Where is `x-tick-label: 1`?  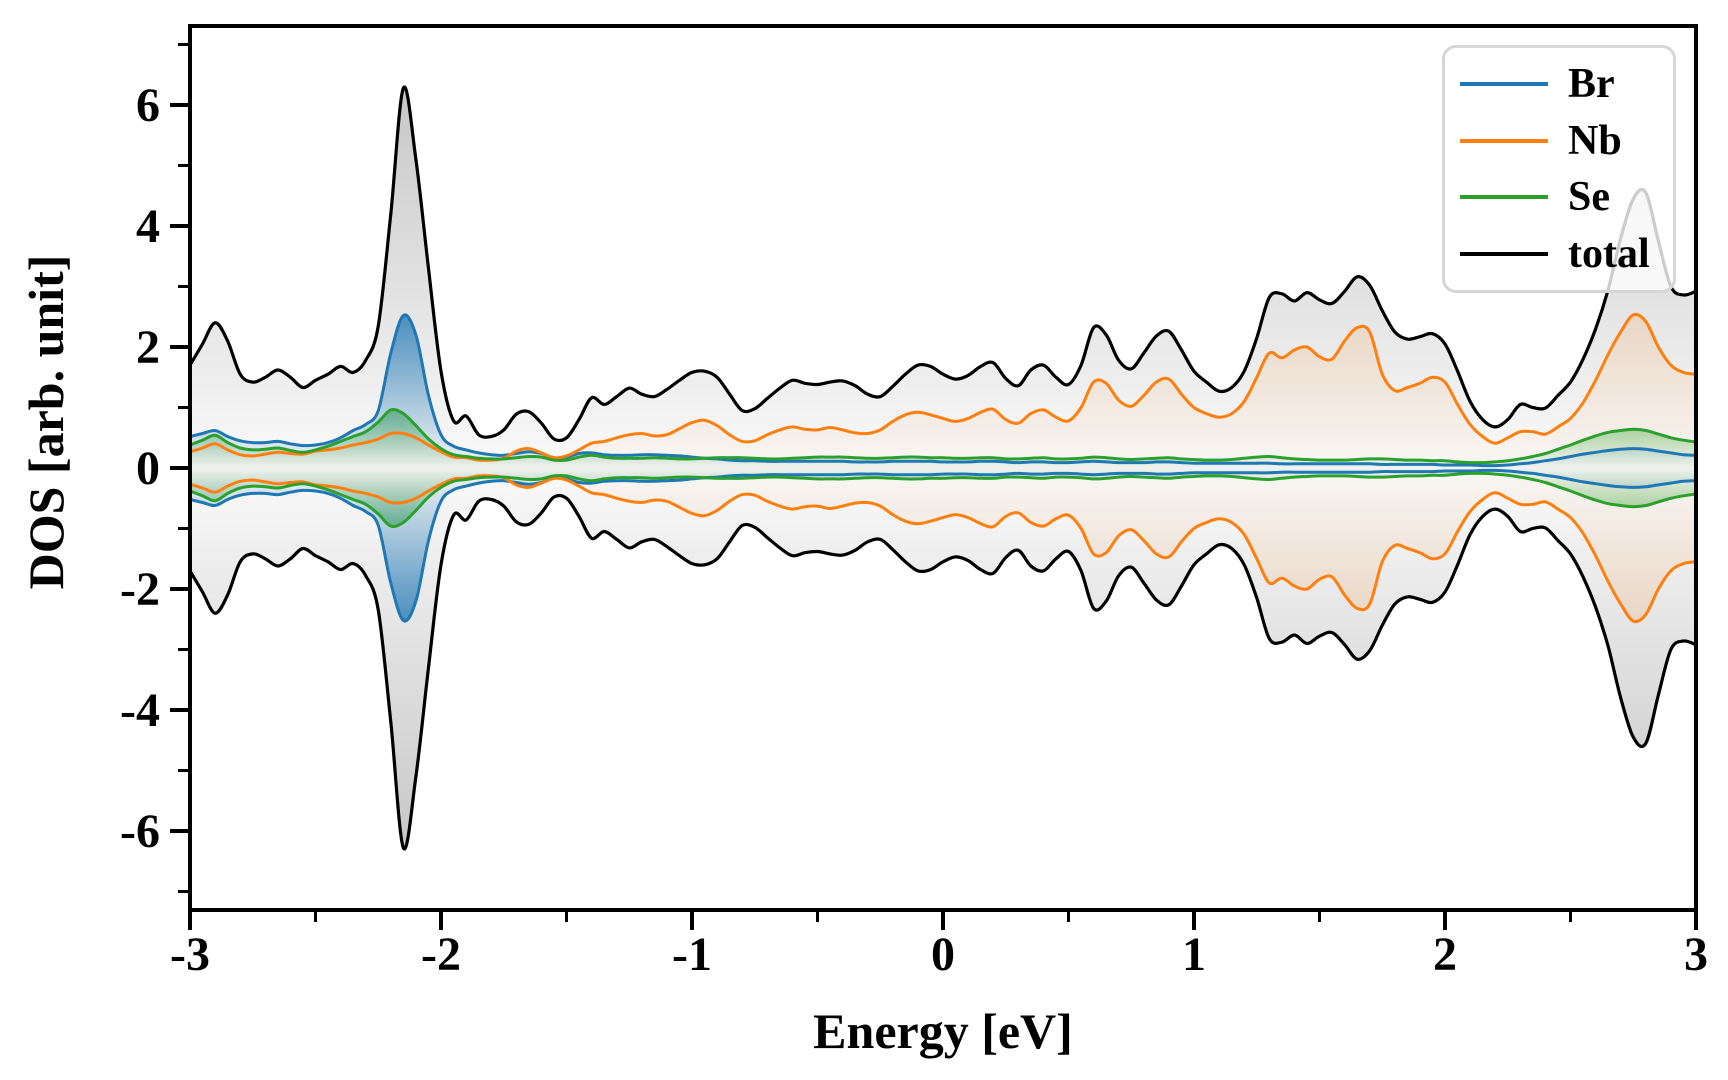 x-tick-label: 1 is located at coordinates (1194, 954).